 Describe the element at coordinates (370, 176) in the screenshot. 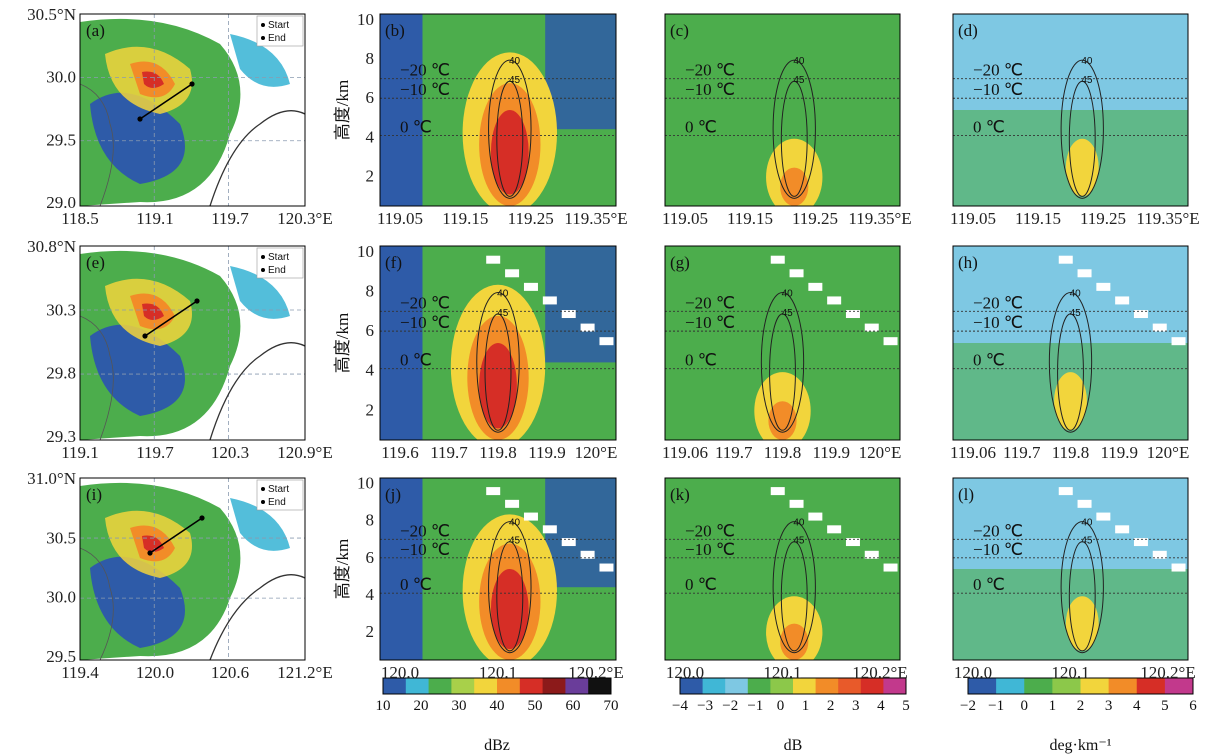

I see `section-y-tick: 2` at that location.